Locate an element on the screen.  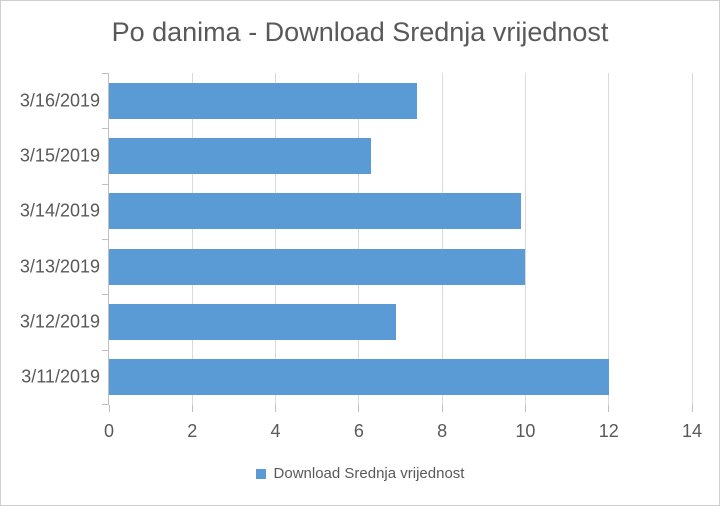
y-axis-label: 3/16/2019 is located at coordinates (59, 100).